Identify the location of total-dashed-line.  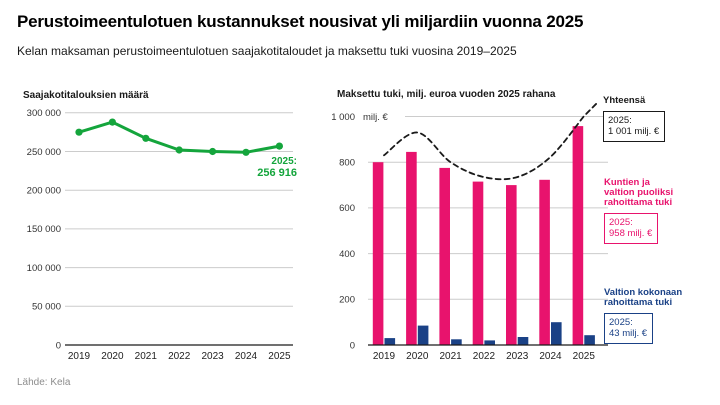
(491, 141).